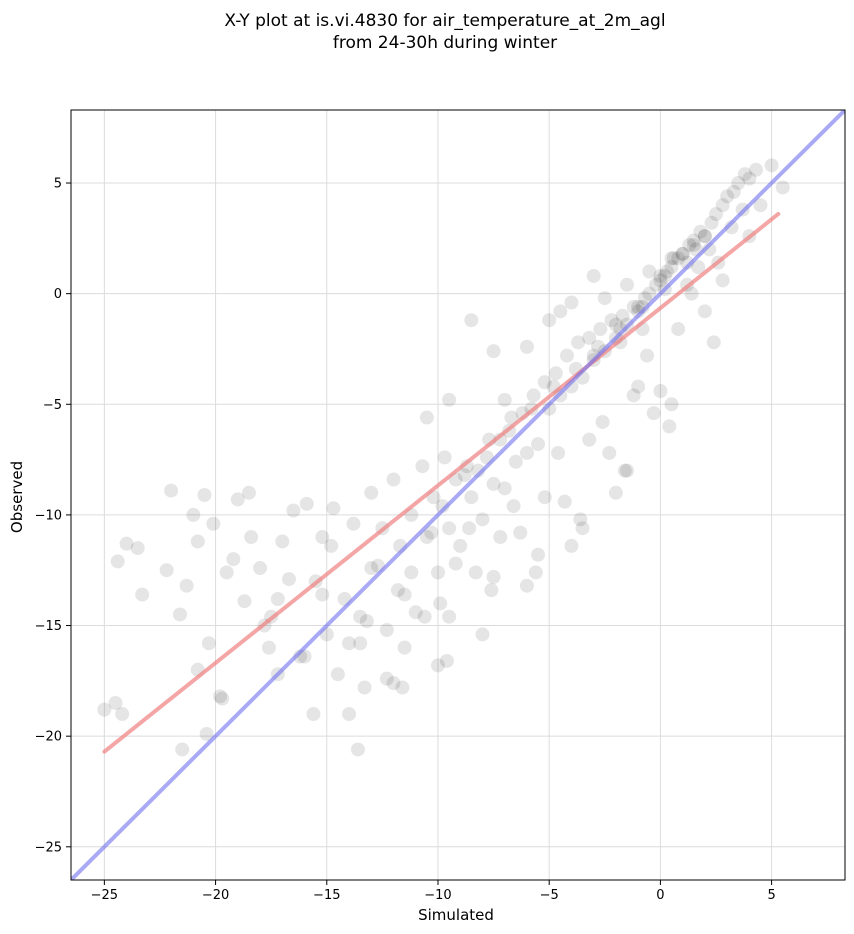 This screenshot has height=934, width=854. What do you see at coordinates (549, 895) in the screenshot?
I see `x-tick-label: −5` at bounding box center [549, 895].